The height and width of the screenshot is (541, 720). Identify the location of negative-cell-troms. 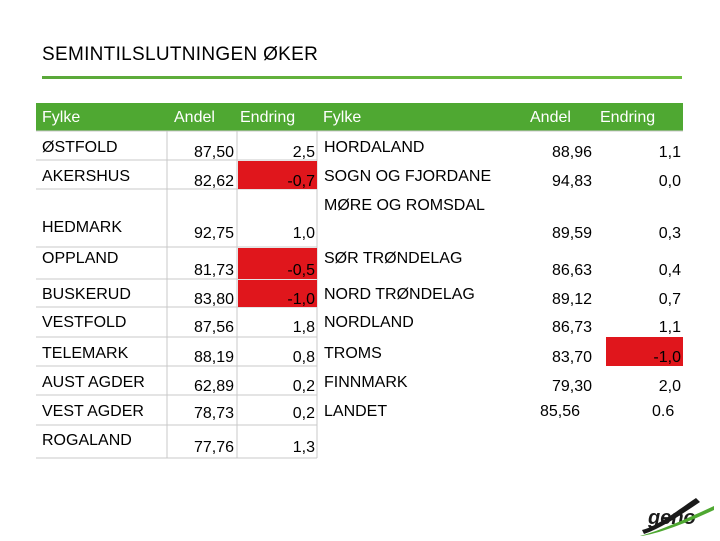
(644, 351).